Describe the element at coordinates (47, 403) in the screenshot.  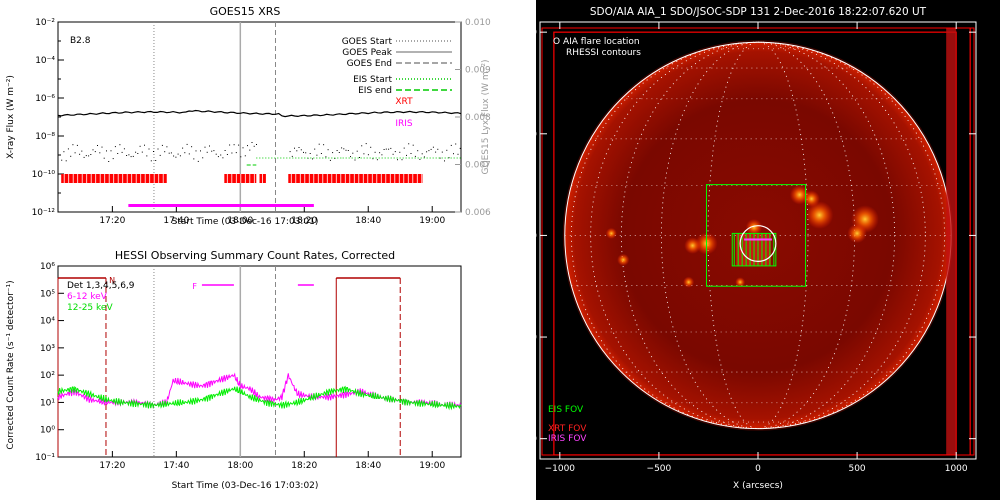
I see `hessi-ytick-label: 10¹` at that location.